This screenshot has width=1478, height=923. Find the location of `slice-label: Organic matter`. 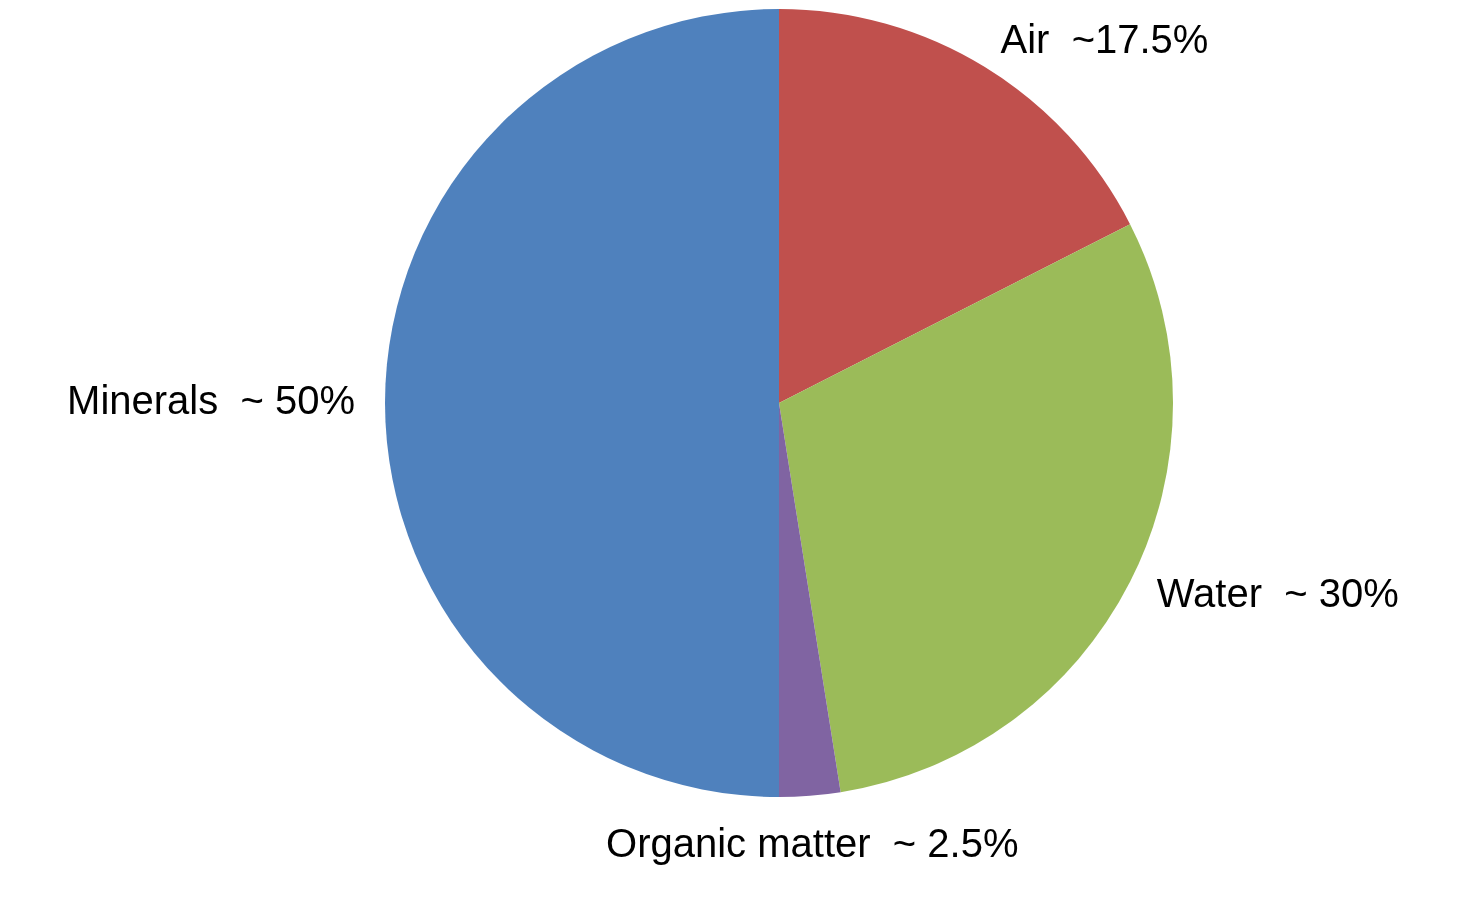

slice-label: Organic matter is located at coordinates (738, 842).